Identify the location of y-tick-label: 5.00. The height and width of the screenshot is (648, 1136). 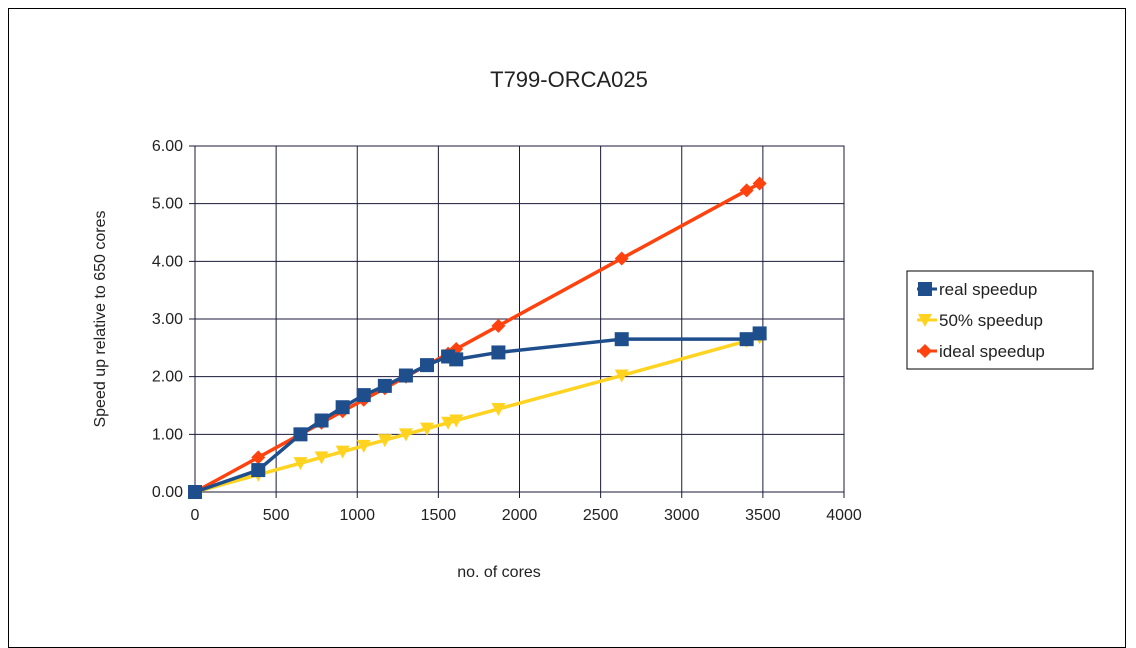
(167, 204).